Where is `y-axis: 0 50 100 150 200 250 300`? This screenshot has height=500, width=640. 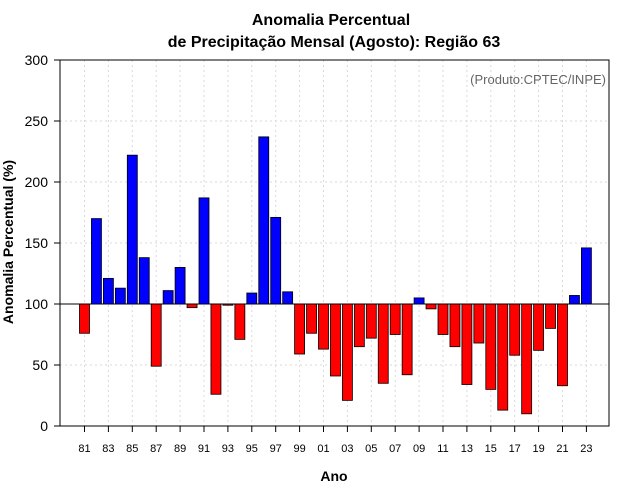 y-axis: 0 50 100 150 200 250 300 is located at coordinates (42, 243).